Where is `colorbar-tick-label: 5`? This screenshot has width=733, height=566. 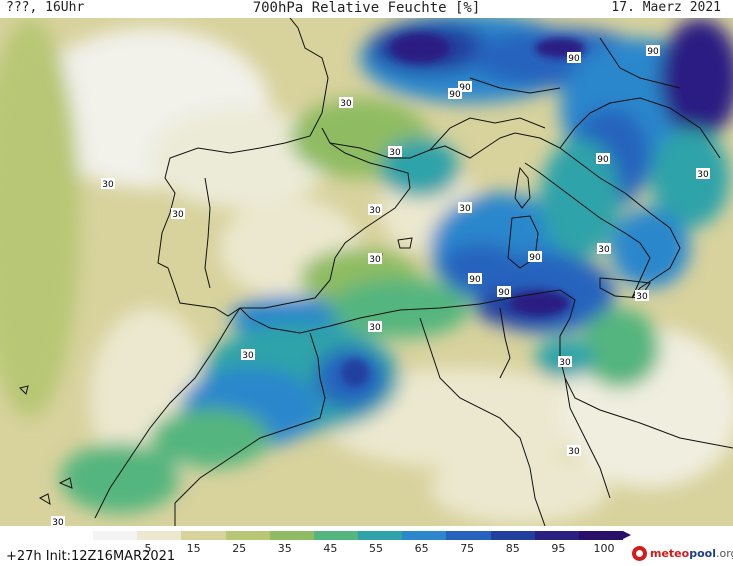
colorbar-tick-label: 5 is located at coordinates (148, 548).